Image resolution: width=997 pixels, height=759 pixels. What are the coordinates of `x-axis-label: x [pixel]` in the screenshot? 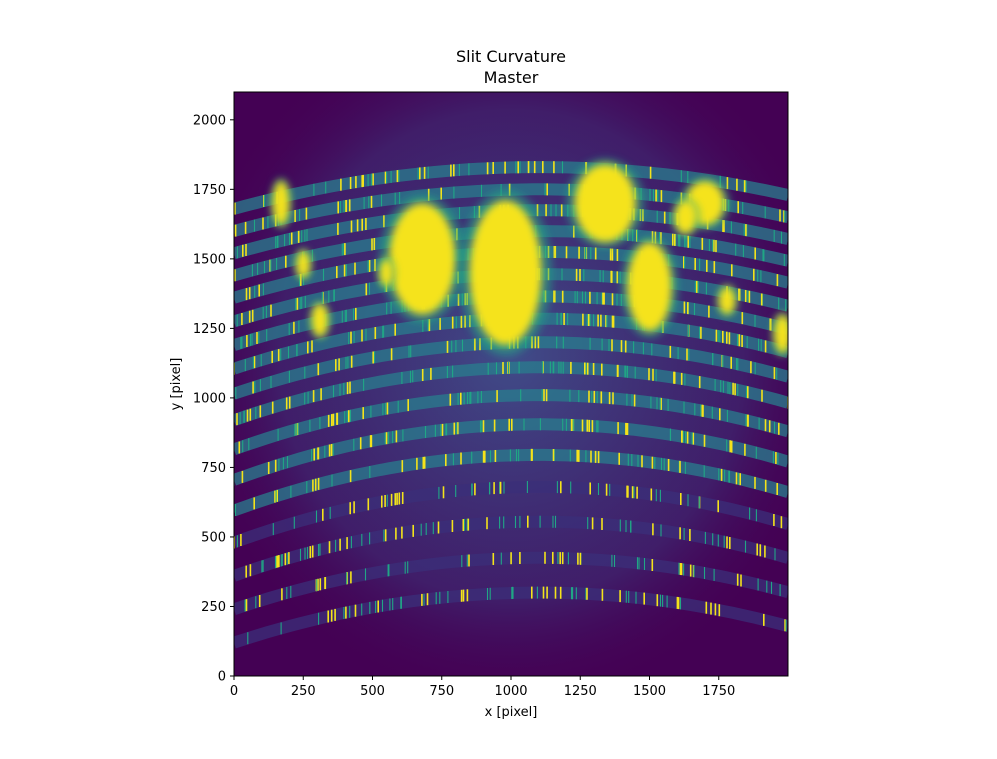 It's located at (511, 712).